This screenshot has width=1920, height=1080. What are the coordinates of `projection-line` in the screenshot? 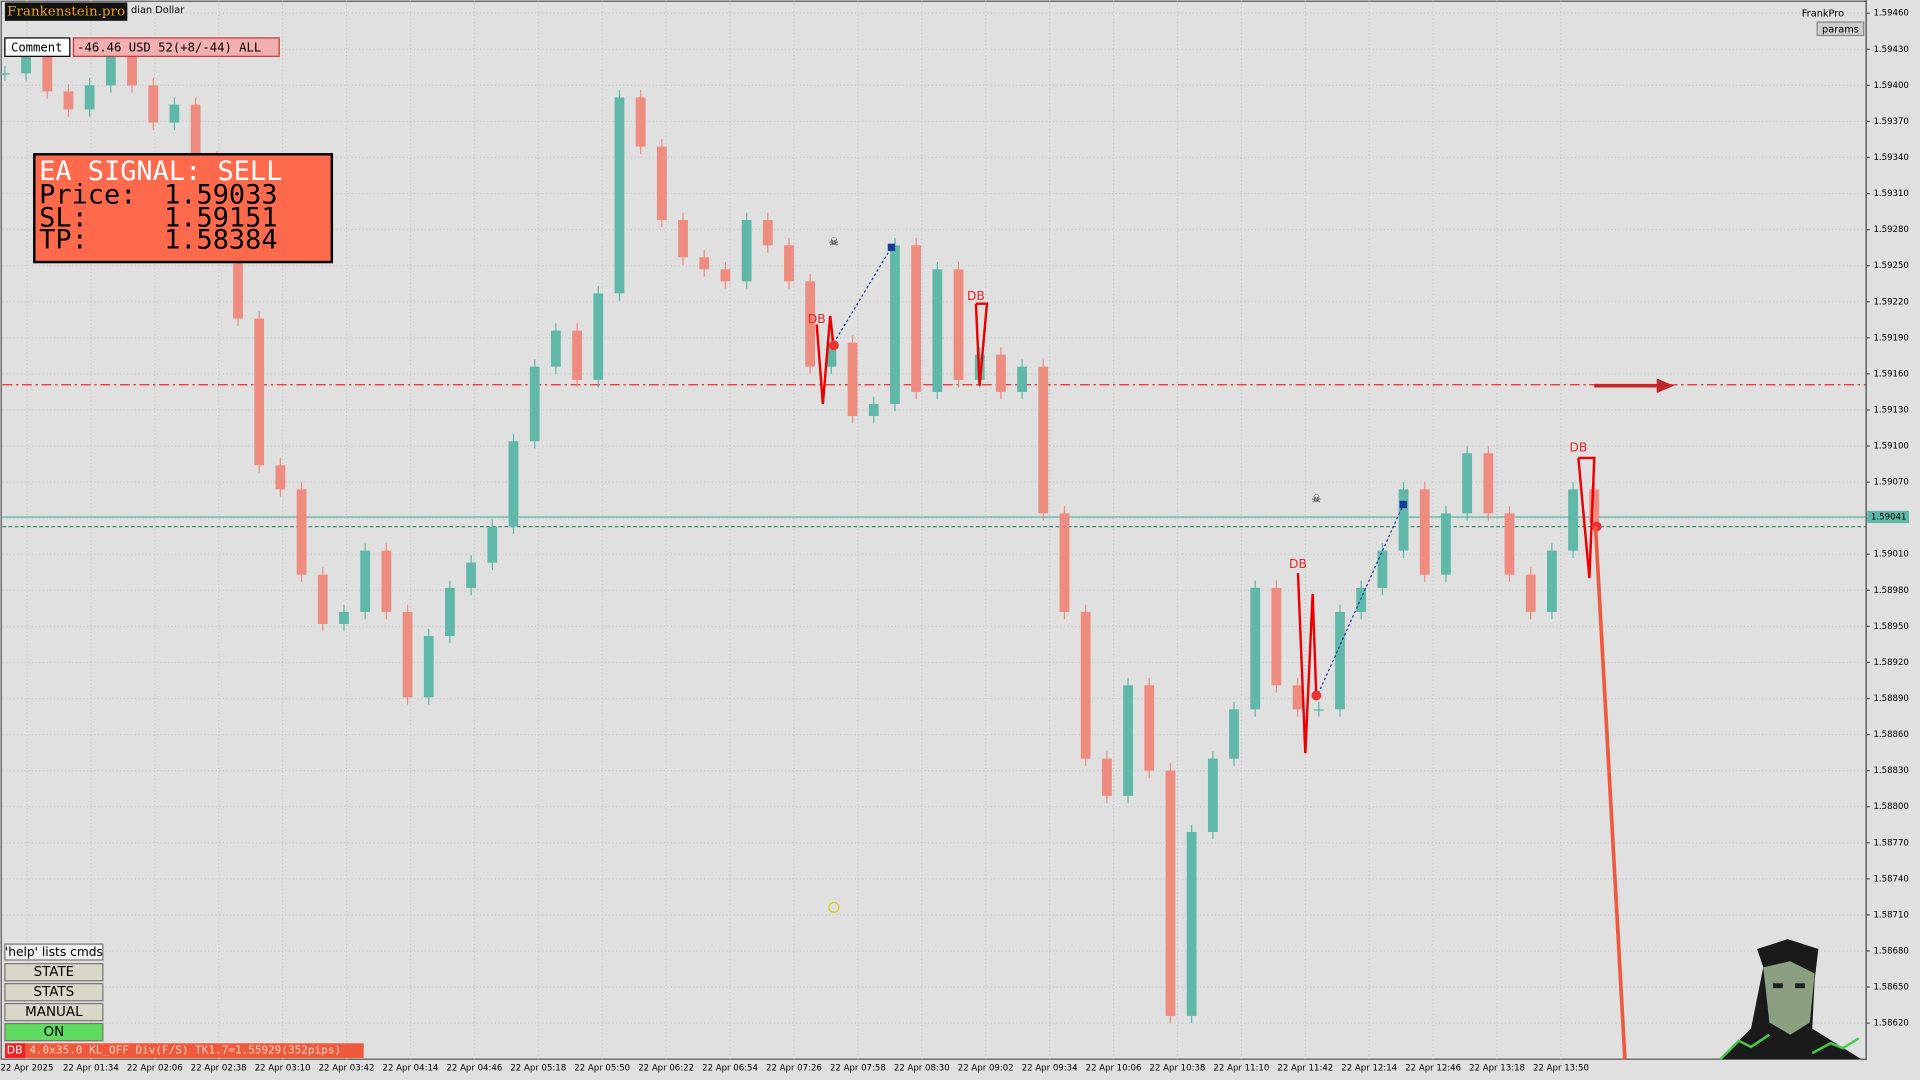 It's located at (1610, 793).